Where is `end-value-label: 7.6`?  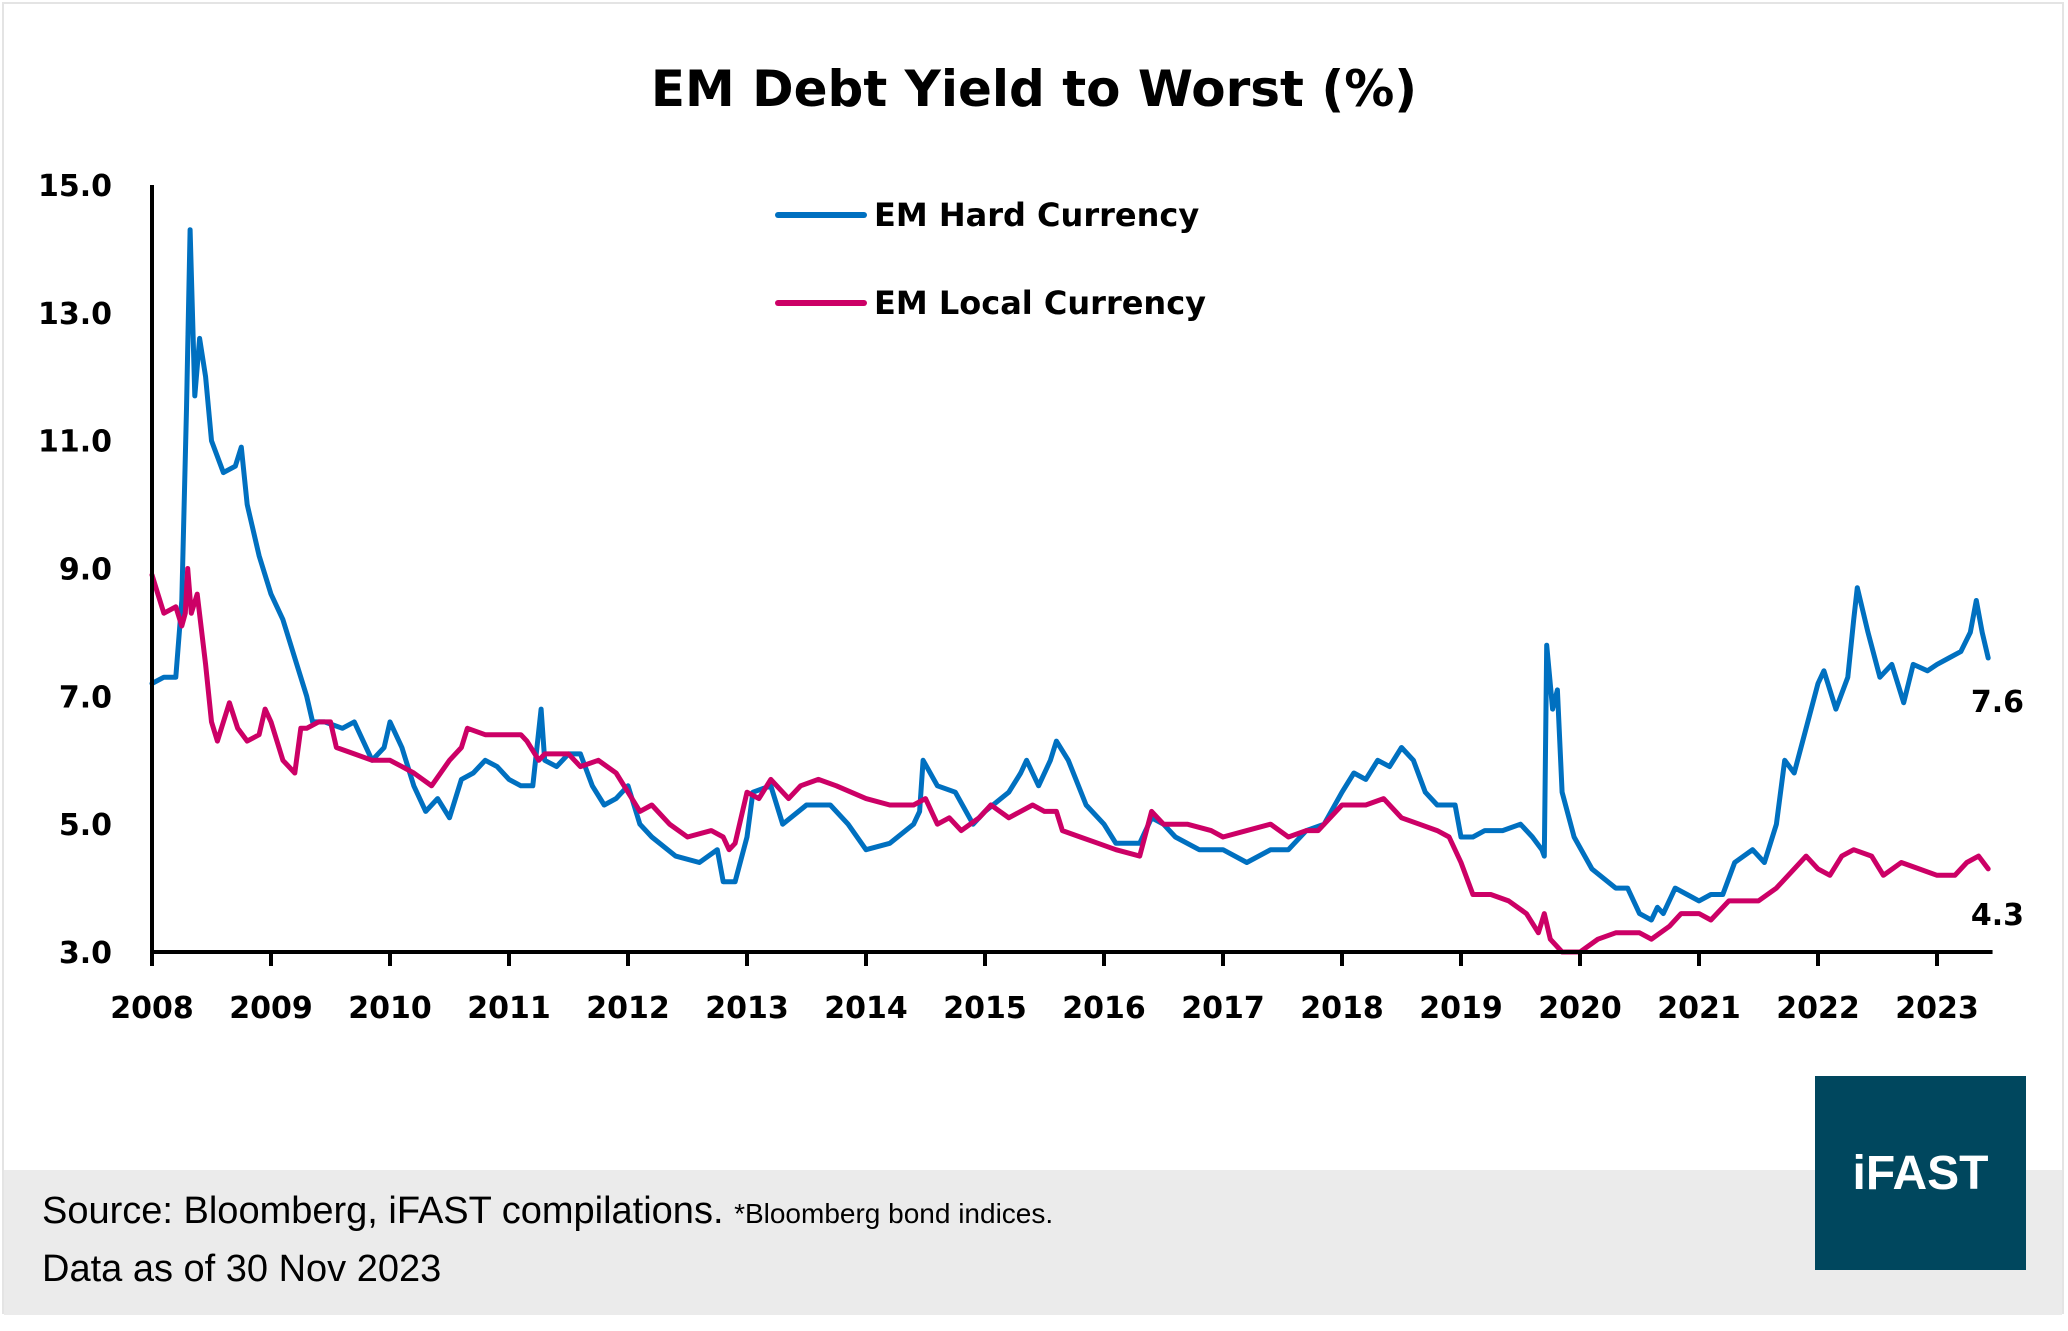
end-value-label: 7.6 is located at coordinates (1997, 702).